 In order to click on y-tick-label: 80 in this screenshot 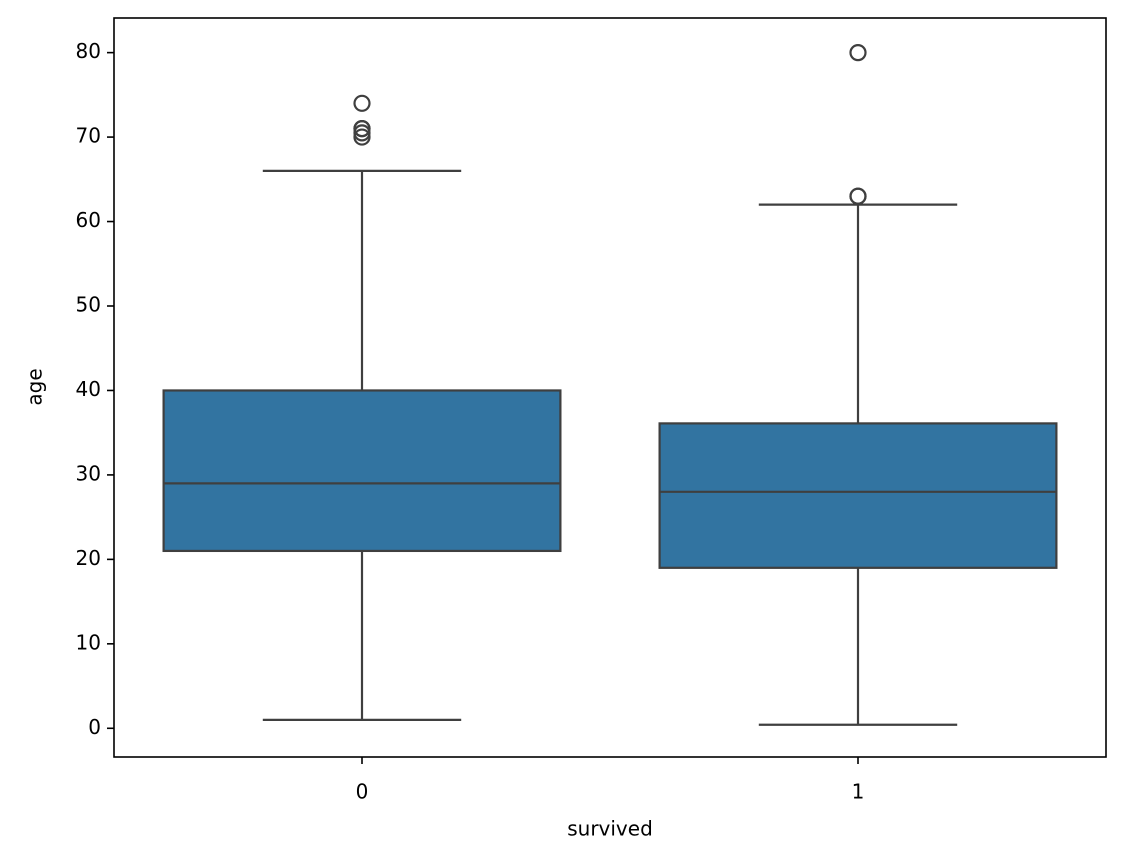, I will do `click(88, 51)`.